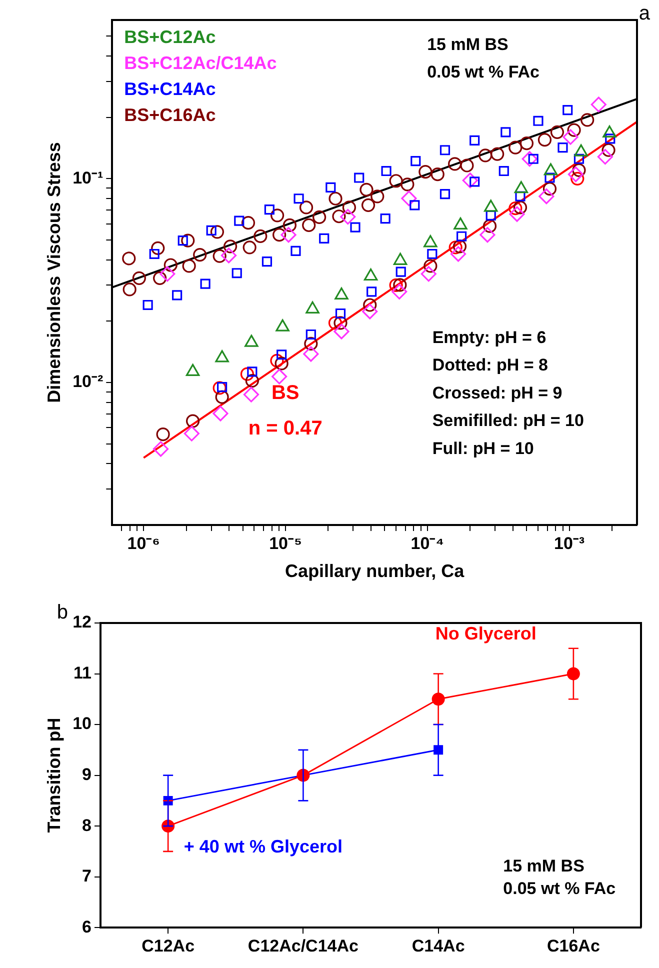 The image size is (659, 968). I want to click on y-tick-label: 11, so click(83, 672).